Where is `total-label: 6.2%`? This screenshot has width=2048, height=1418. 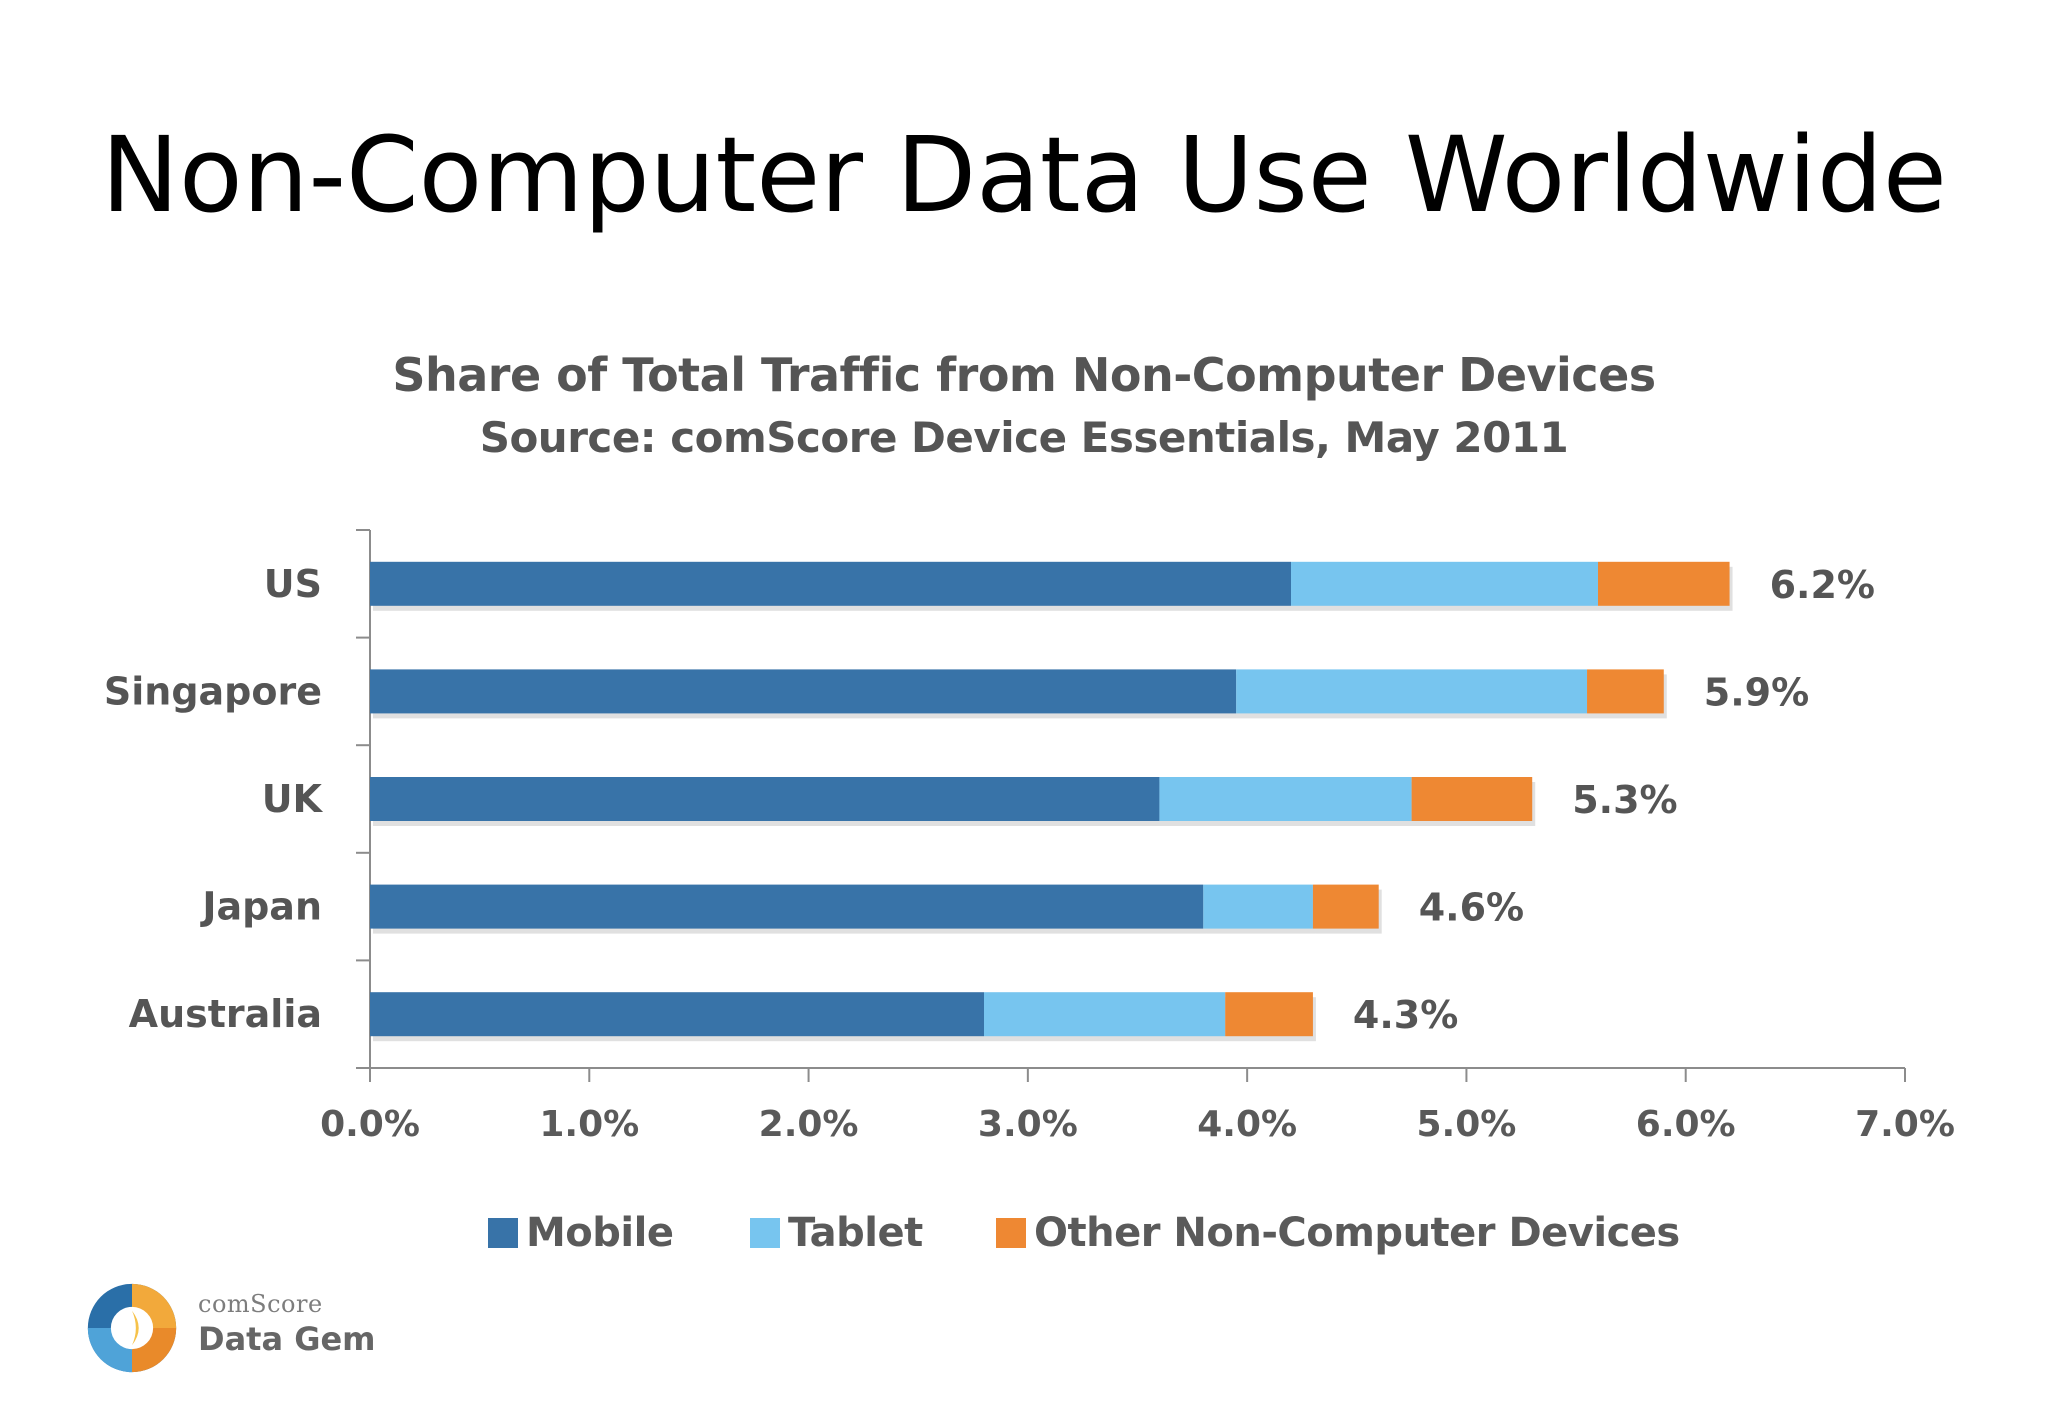 total-label: 6.2% is located at coordinates (1822, 585).